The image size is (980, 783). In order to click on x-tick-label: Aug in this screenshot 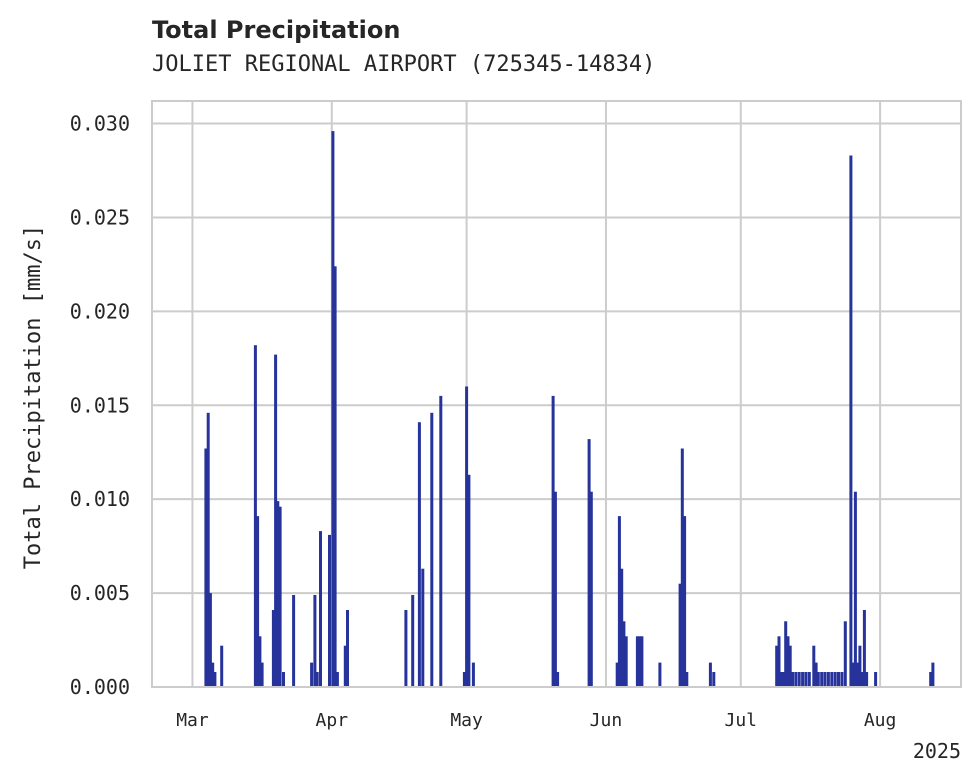, I will do `click(880, 720)`.